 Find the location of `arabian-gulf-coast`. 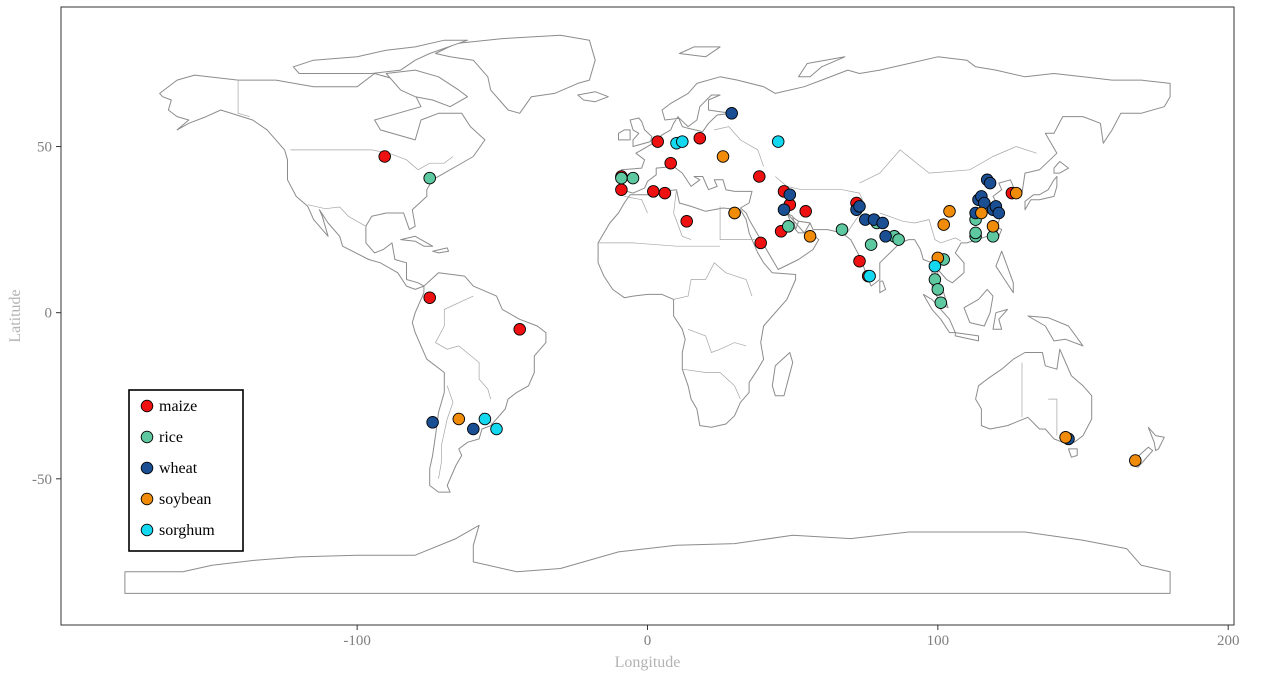

arabian-gulf-coast is located at coordinates (798, 223).